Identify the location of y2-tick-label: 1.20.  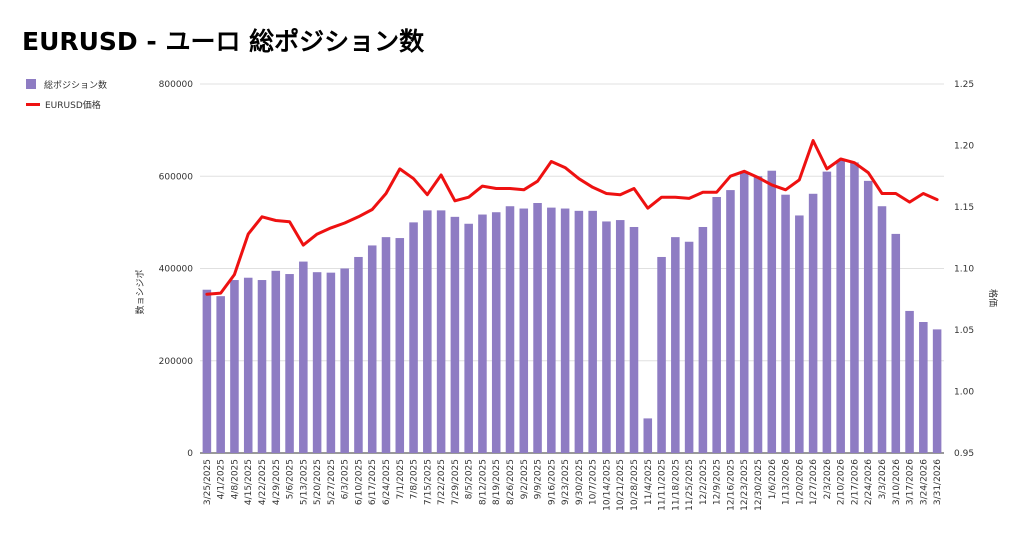
(964, 147).